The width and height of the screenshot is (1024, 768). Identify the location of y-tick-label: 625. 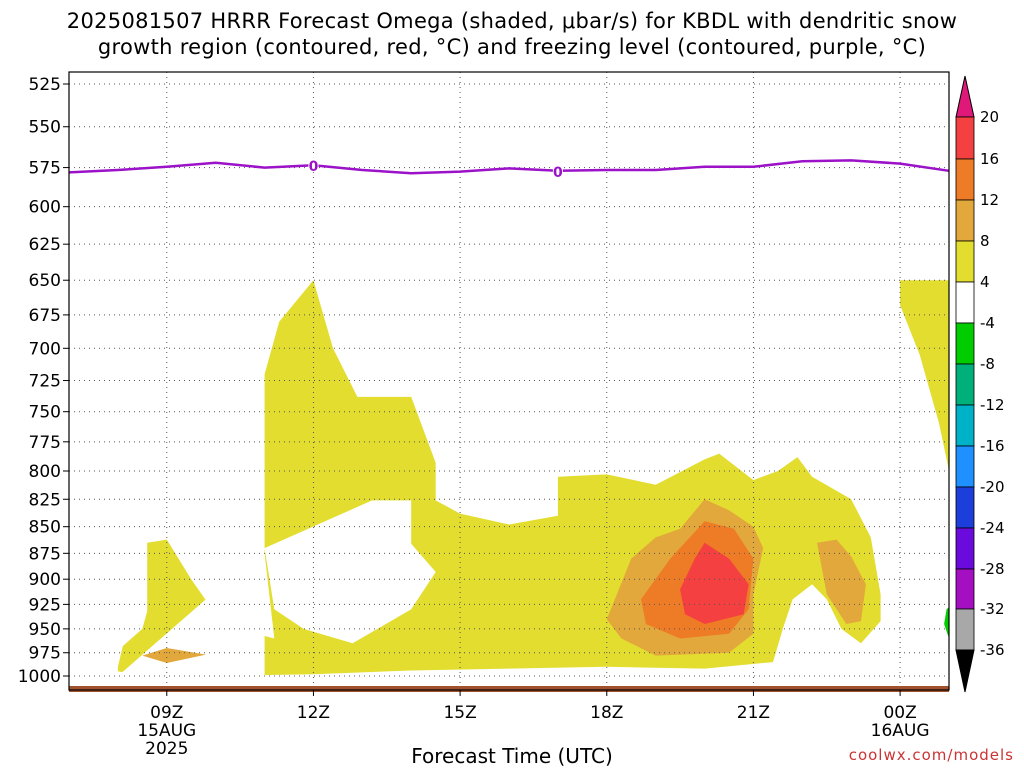
(45, 245).